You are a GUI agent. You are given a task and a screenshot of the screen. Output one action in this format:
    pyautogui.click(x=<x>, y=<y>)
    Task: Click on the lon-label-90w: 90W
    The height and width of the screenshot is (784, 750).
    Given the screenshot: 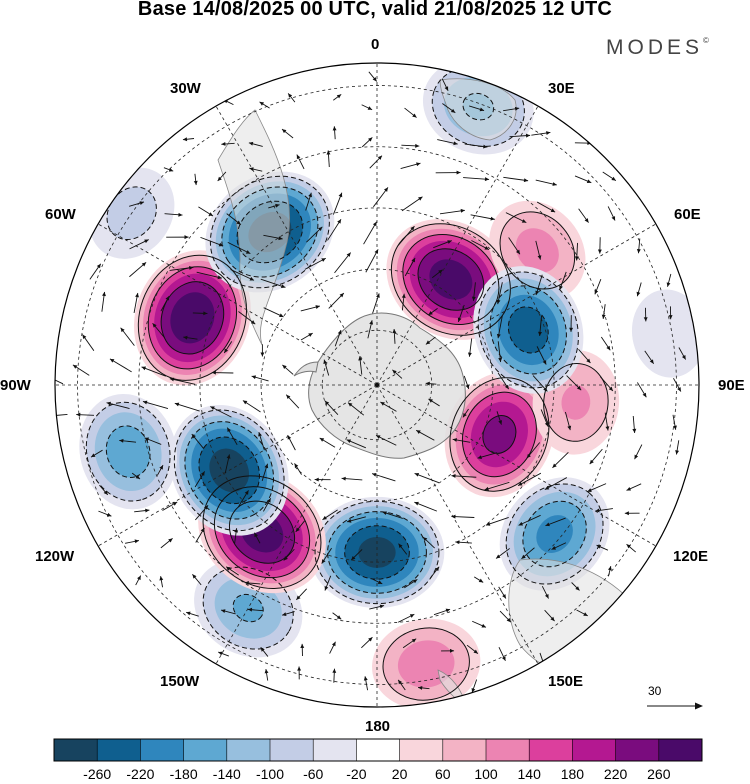 What is the action you would take?
    pyautogui.click(x=15, y=385)
    